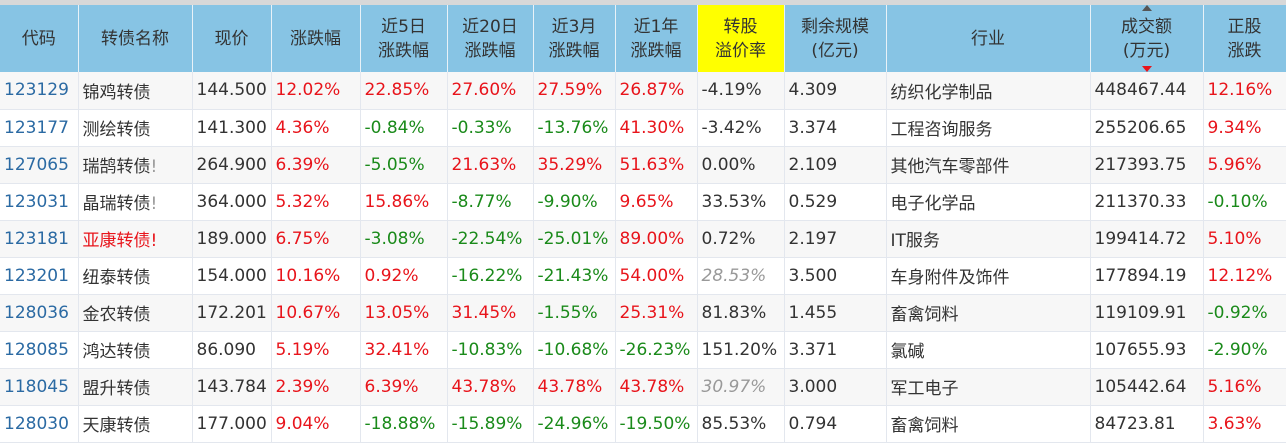  I want to click on cell-price: 189.000, so click(232, 239).